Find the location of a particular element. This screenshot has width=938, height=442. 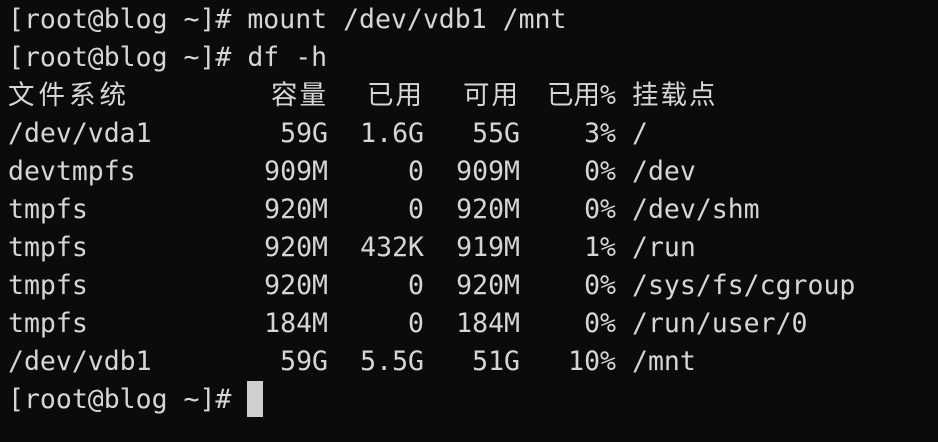

cell-filesystem: /dev/vdb1 is located at coordinates (80, 361).